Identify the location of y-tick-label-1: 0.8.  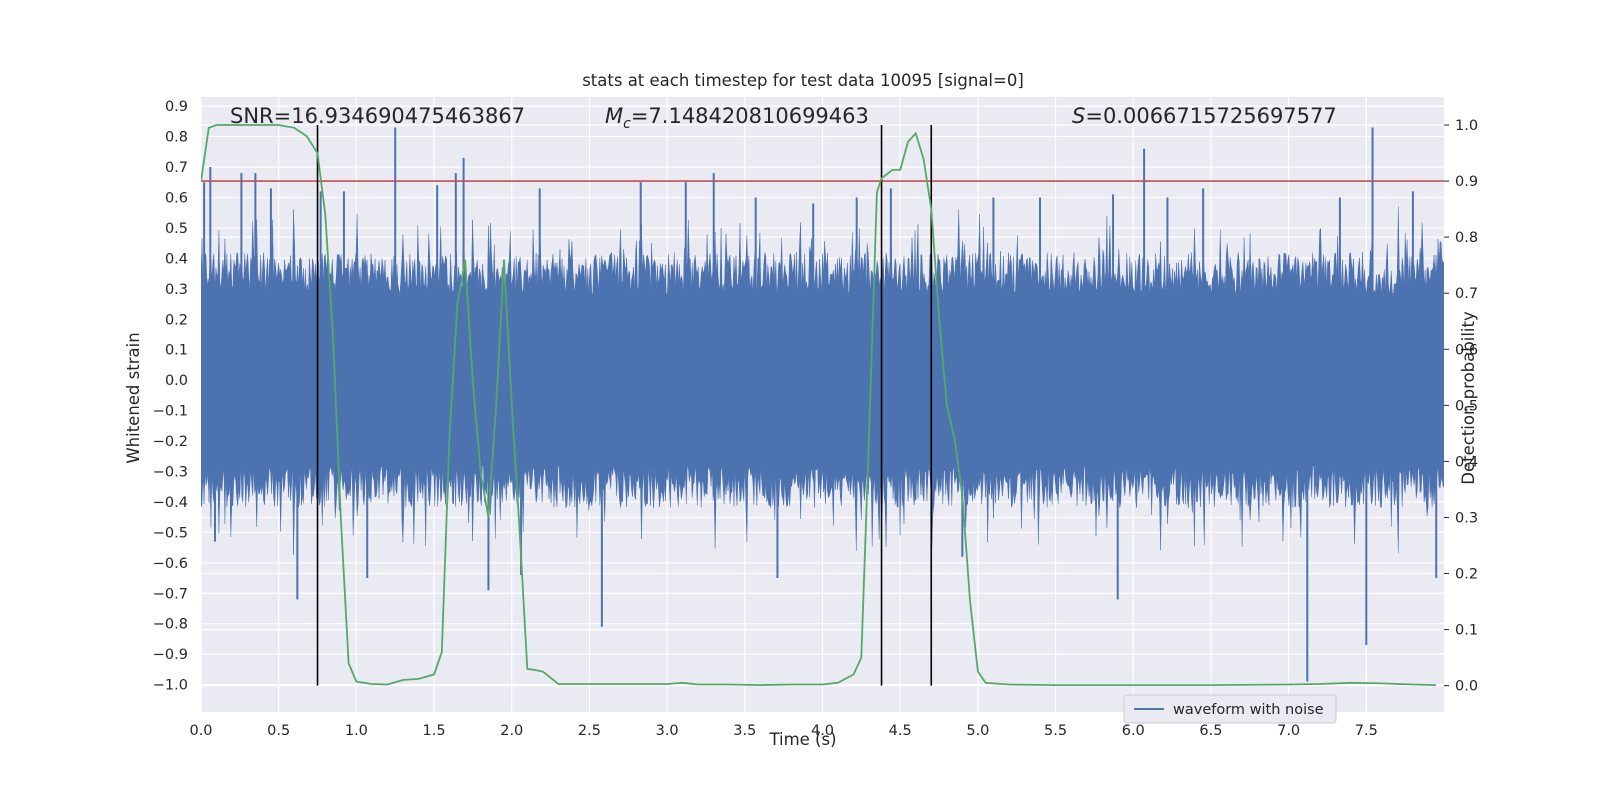
(176, 138).